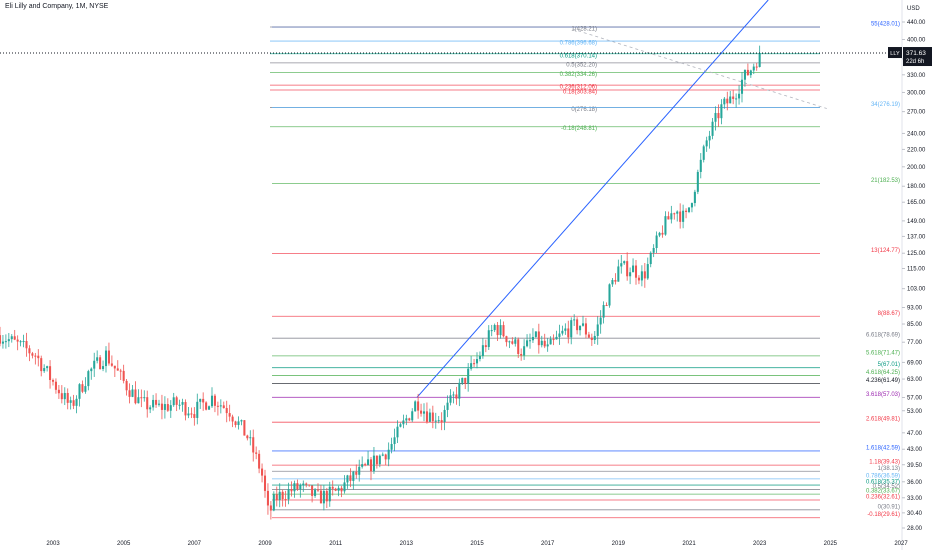 The height and width of the screenshot is (550, 932). What do you see at coordinates (883, 381) in the screenshot?
I see `fib-level-label: 4.236(61.49)` at bounding box center [883, 381].